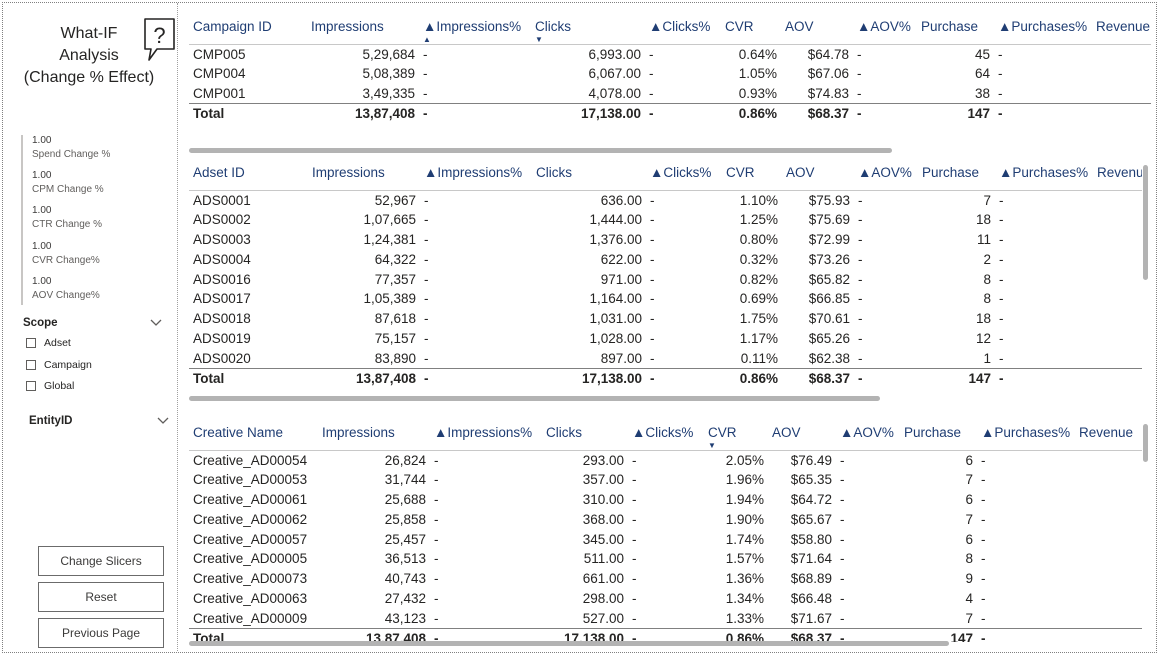 The width and height of the screenshot is (1160, 656). I want to click on question-bubble-icon: ?, so click(160, 40).